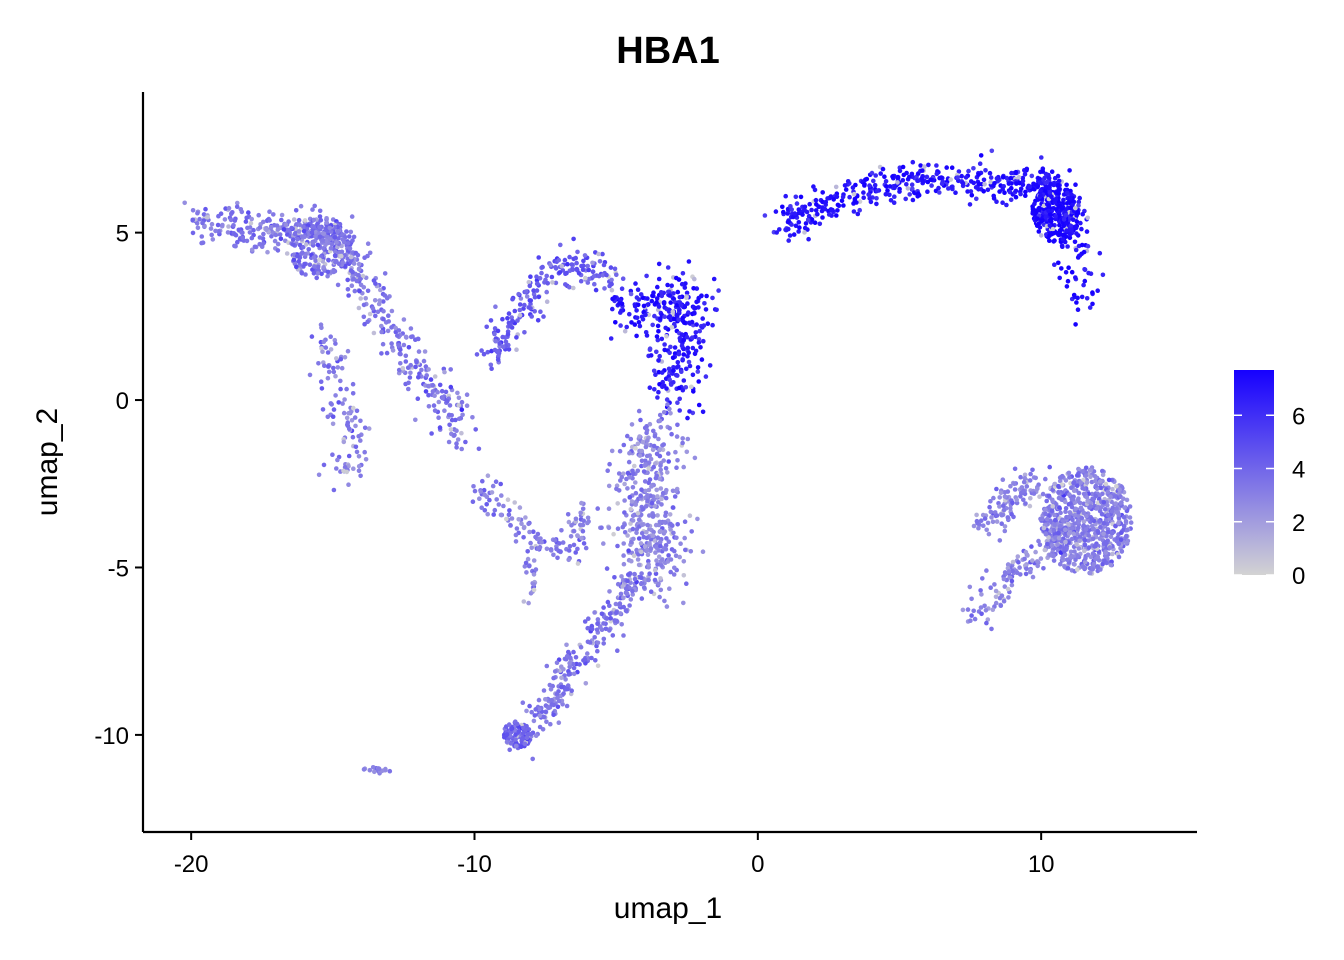 This screenshot has height=960, width=1344. I want to click on cell-point-left-branch, so click(322, 388).